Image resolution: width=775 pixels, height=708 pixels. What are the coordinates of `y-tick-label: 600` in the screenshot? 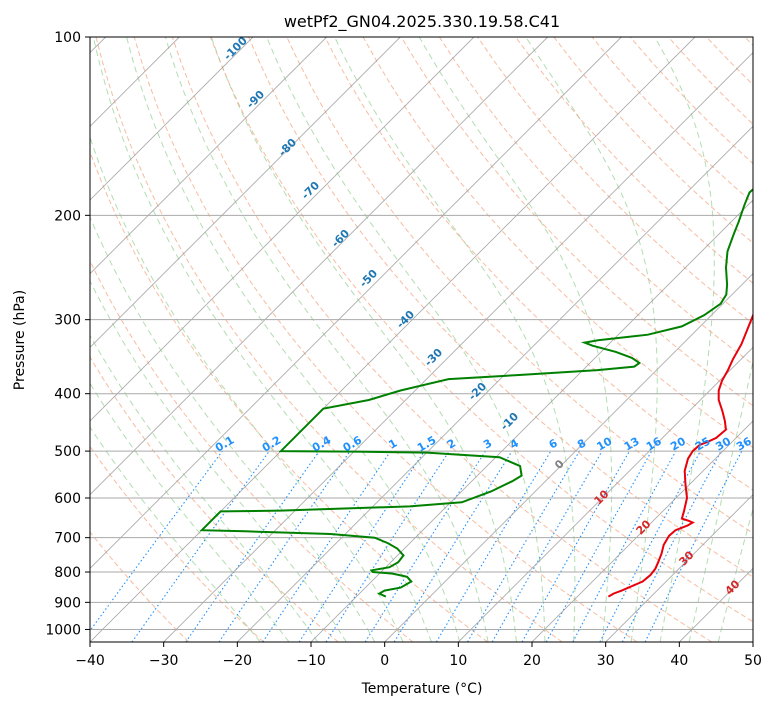 It's located at (67, 499).